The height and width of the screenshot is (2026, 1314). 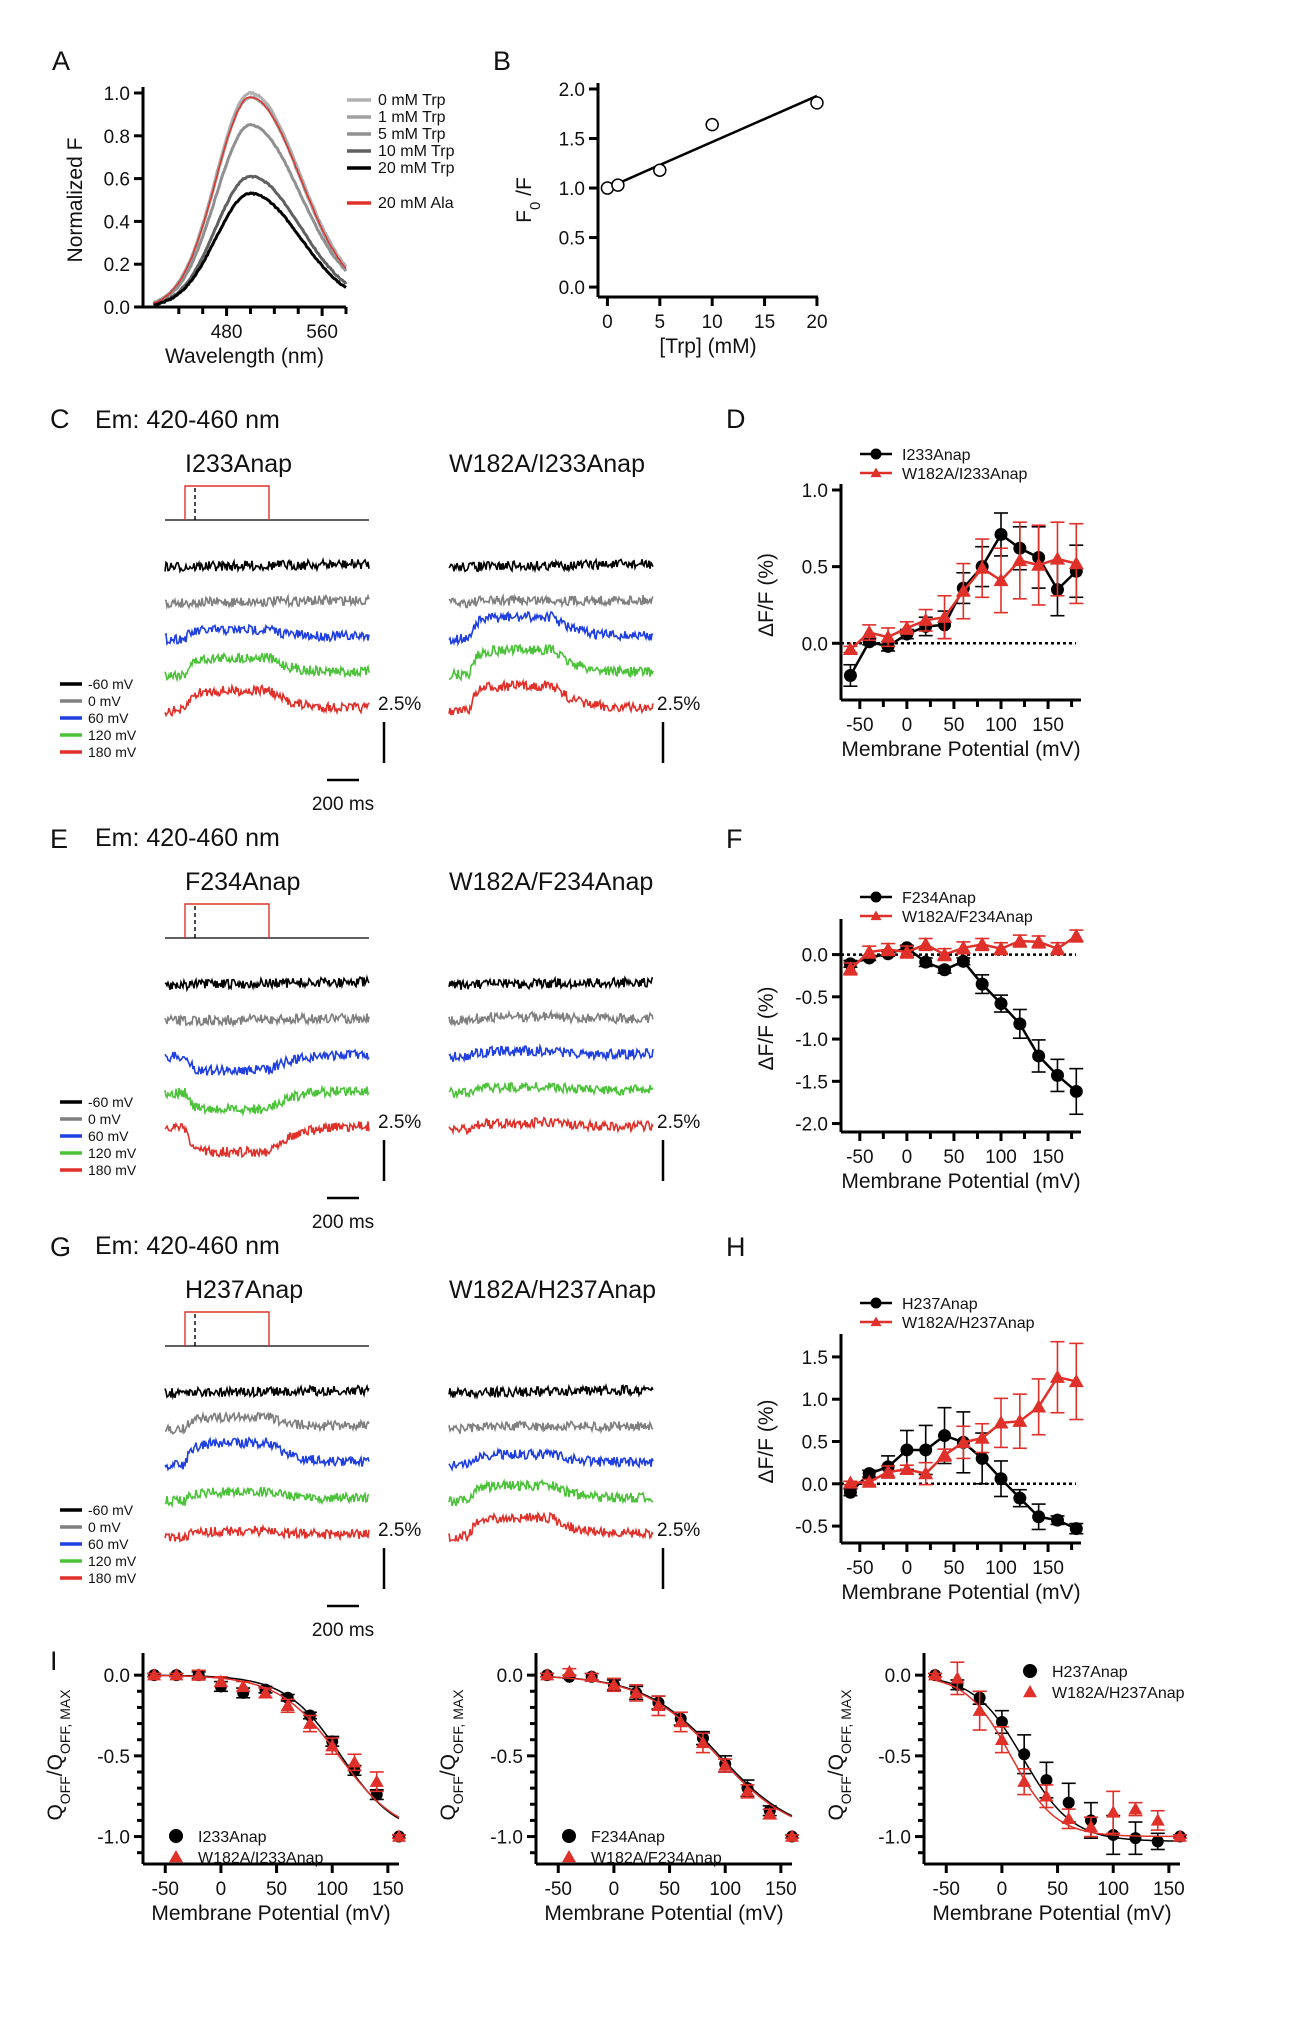 I want to click on trace-group: H237Anap 2.5% 200 ms, so click(x=292, y=1458).